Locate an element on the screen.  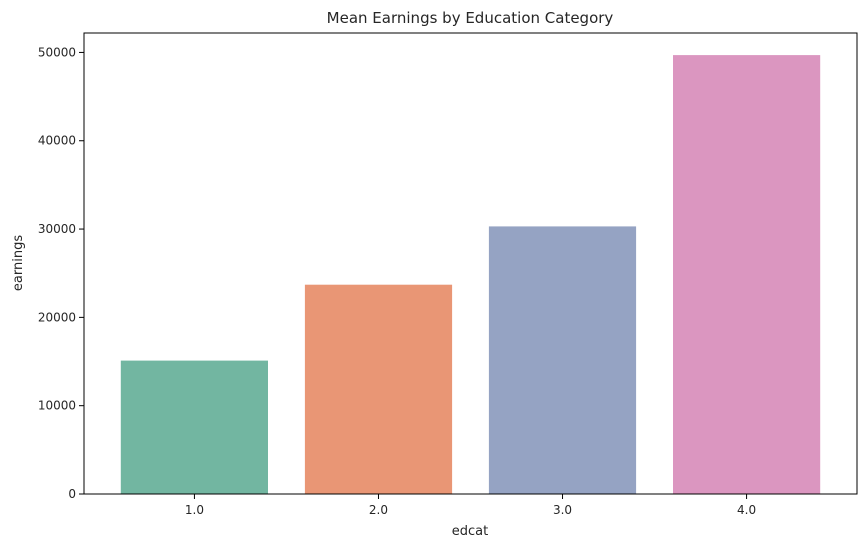
y-tick-label: 50000 is located at coordinates (57, 52).